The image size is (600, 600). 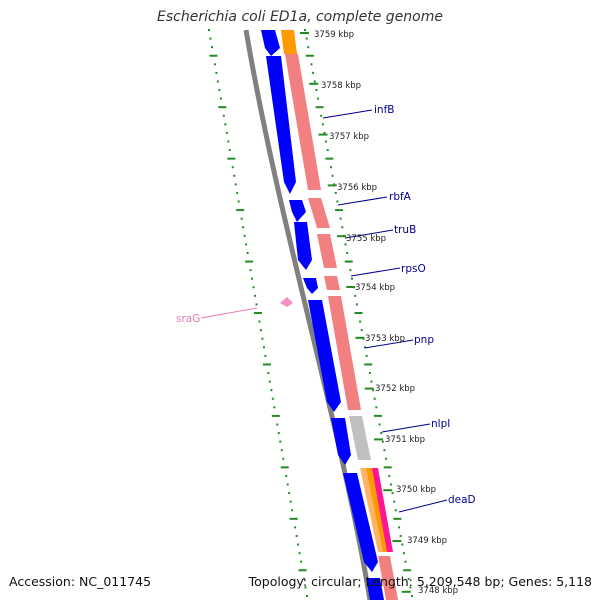 I want to click on gene-label-truB: truB, so click(x=405, y=230).